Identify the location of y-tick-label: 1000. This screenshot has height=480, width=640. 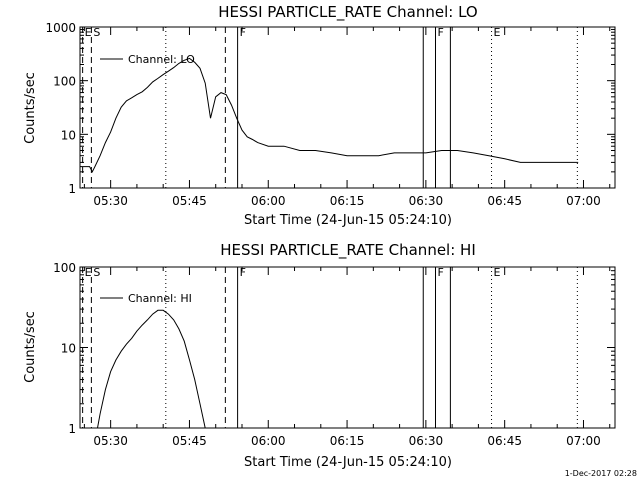
(60, 28).